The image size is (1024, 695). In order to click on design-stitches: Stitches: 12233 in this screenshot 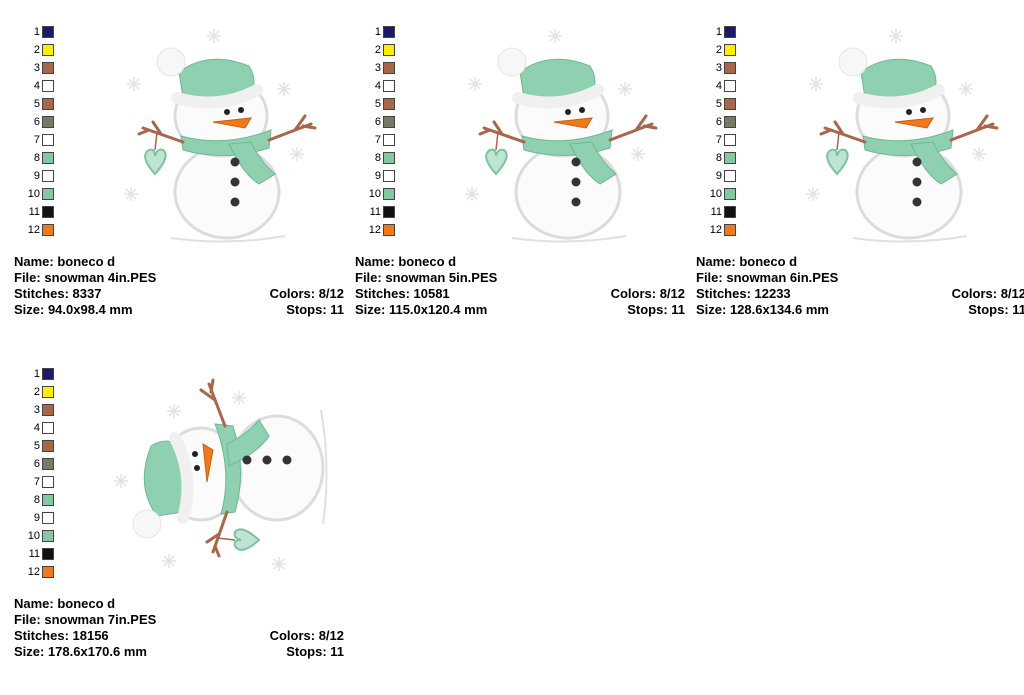, I will do `click(743, 293)`.